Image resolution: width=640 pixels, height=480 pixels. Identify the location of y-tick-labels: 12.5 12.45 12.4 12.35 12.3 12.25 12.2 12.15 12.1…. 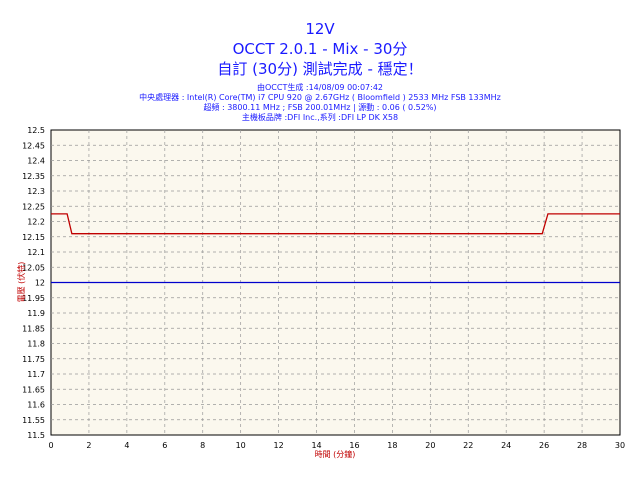
(33, 283).